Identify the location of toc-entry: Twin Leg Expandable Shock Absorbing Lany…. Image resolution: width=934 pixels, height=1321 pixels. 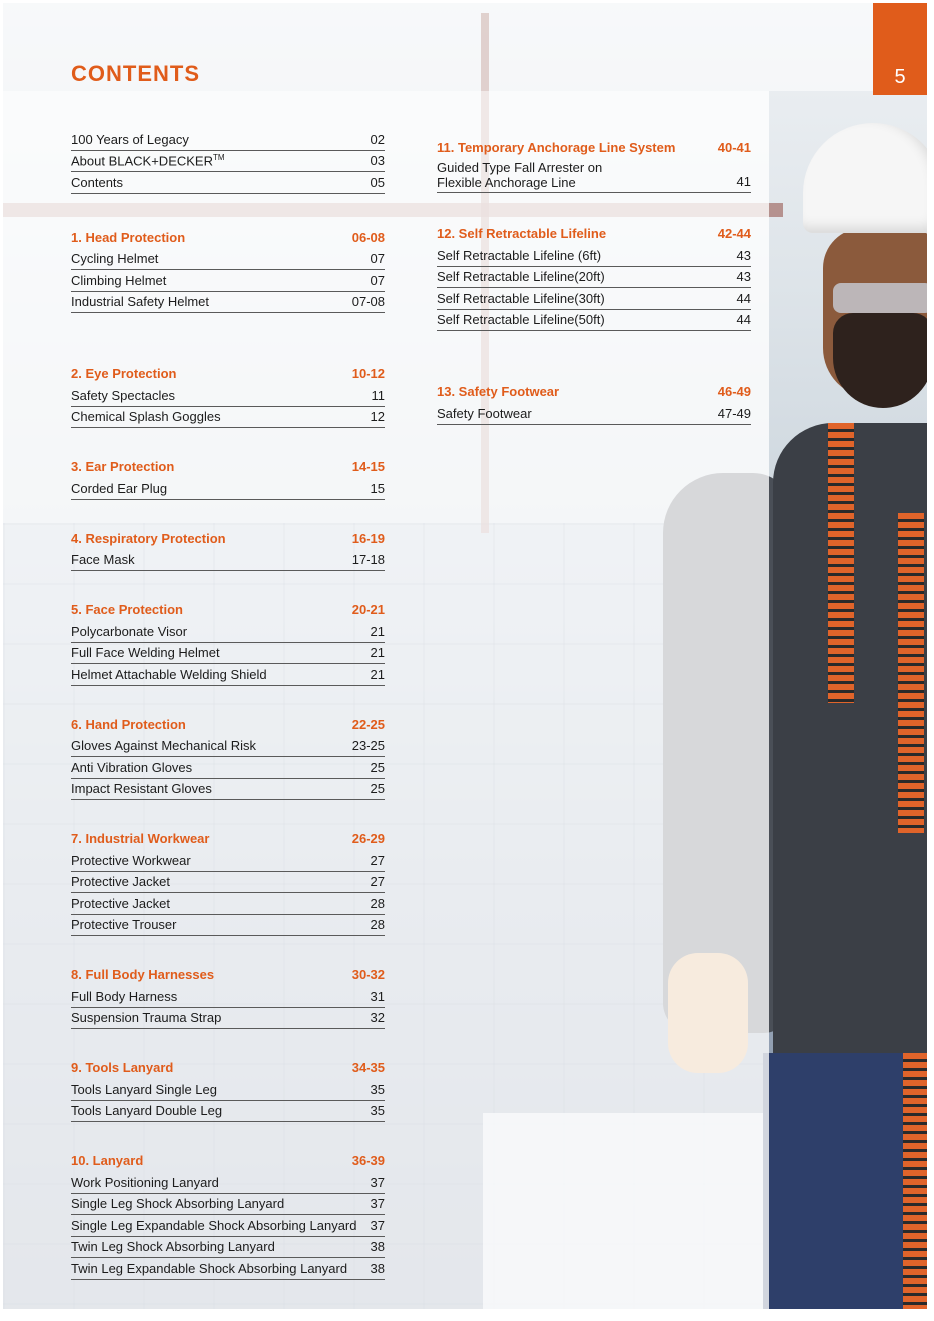
(228, 1269).